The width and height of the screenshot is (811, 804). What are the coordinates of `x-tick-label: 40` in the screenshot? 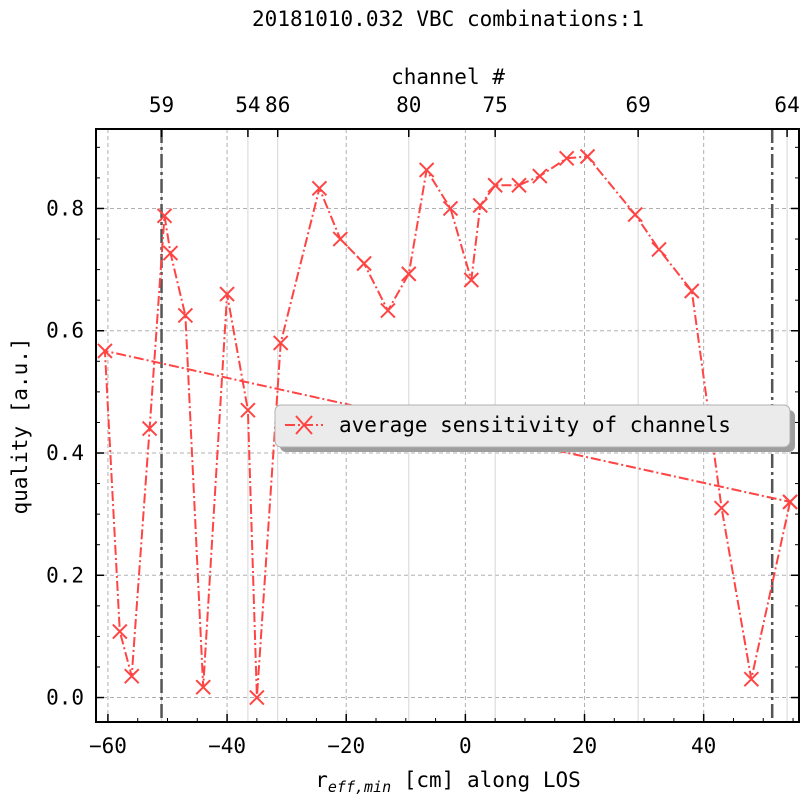 It's located at (703, 746).